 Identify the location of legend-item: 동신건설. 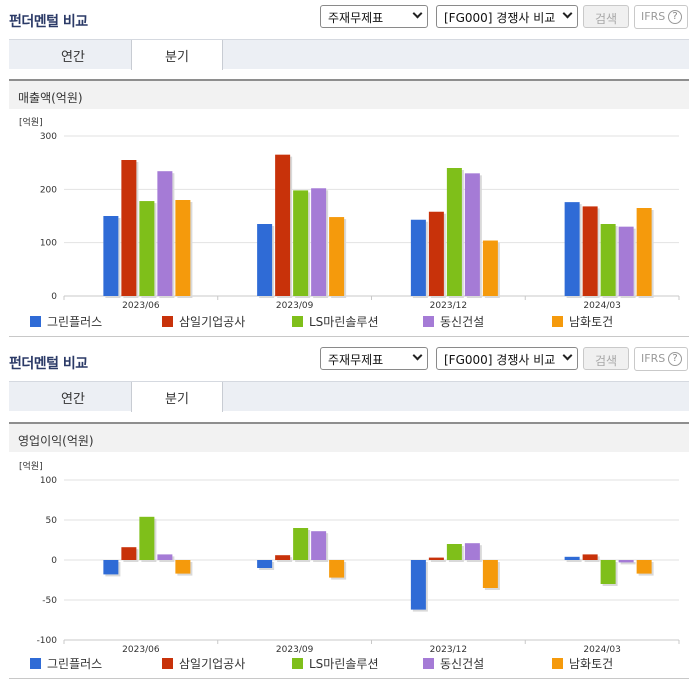
(453, 663).